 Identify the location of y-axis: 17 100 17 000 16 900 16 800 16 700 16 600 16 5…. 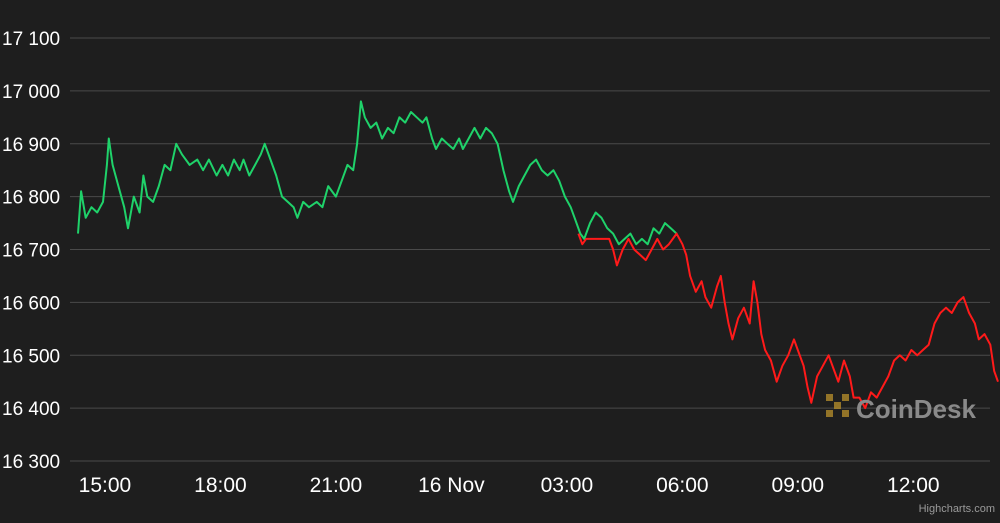
(31, 251).